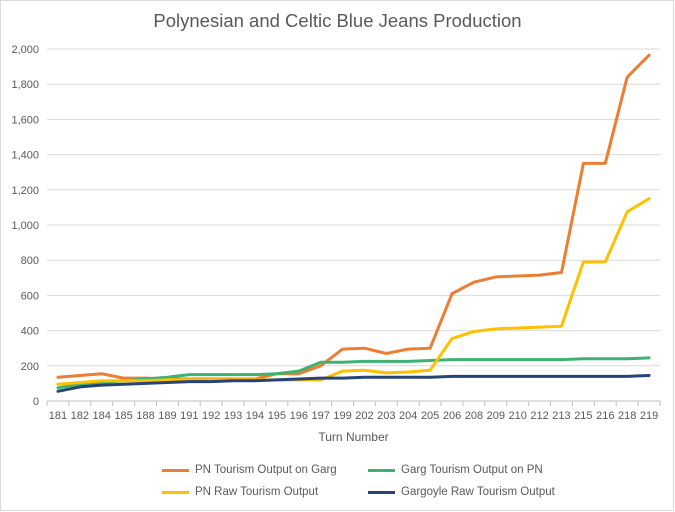 This screenshot has height=512, width=675. Describe the element at coordinates (430, 416) in the screenshot. I see `x-tick-label: 205` at that location.